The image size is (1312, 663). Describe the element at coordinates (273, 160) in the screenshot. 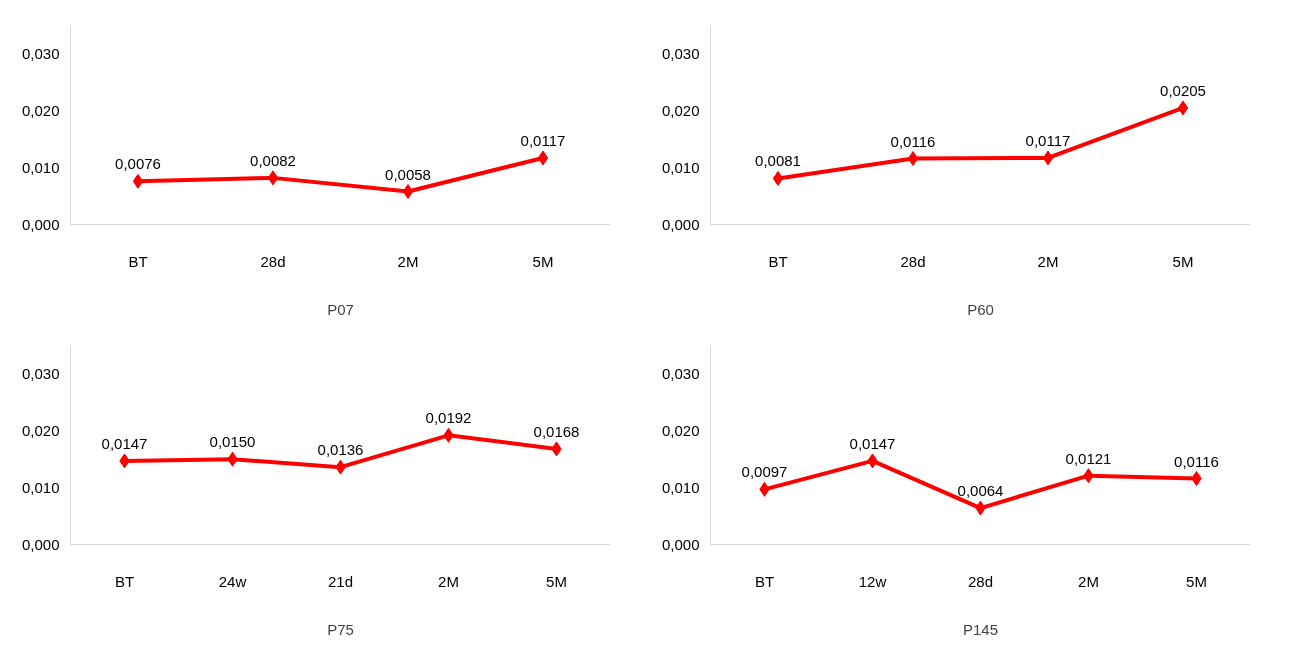

I see `data-label: 0,0082` at that location.